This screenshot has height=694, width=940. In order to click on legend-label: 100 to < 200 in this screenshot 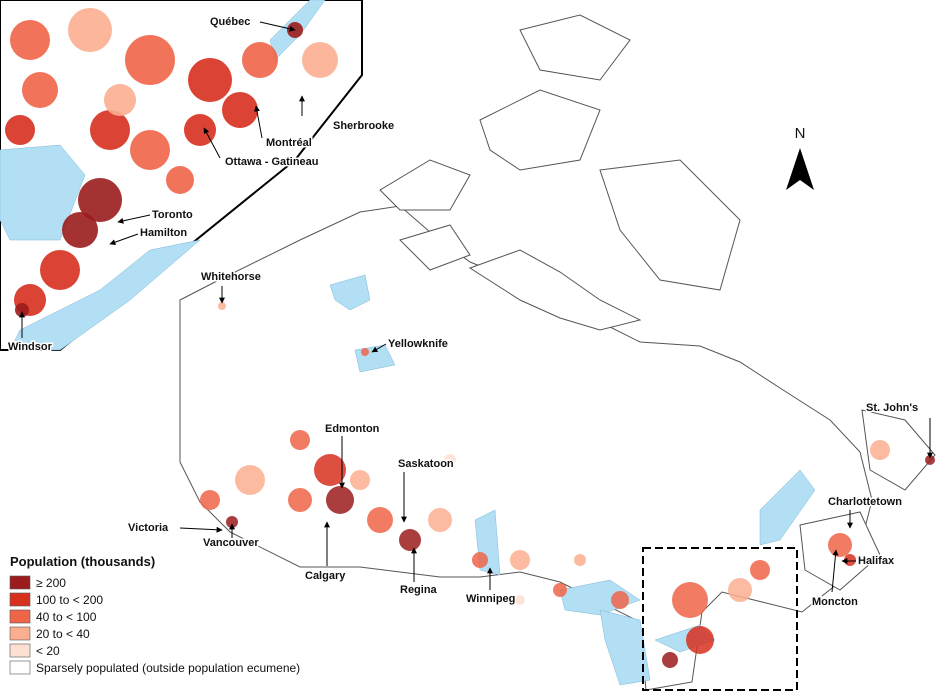, I will do `click(69, 600)`.